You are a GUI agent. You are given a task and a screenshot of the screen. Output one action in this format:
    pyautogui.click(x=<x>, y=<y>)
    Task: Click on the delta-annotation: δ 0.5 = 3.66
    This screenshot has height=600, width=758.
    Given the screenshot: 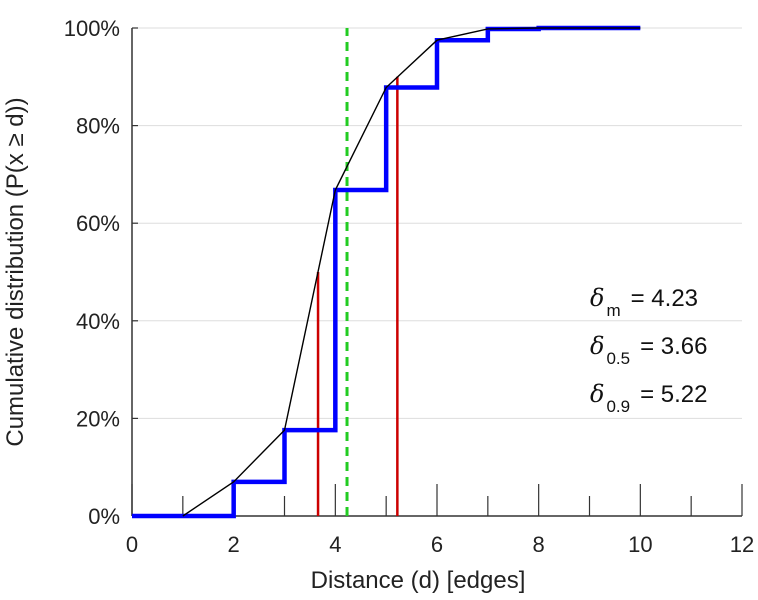 What is the action you would take?
    pyautogui.click(x=649, y=350)
    